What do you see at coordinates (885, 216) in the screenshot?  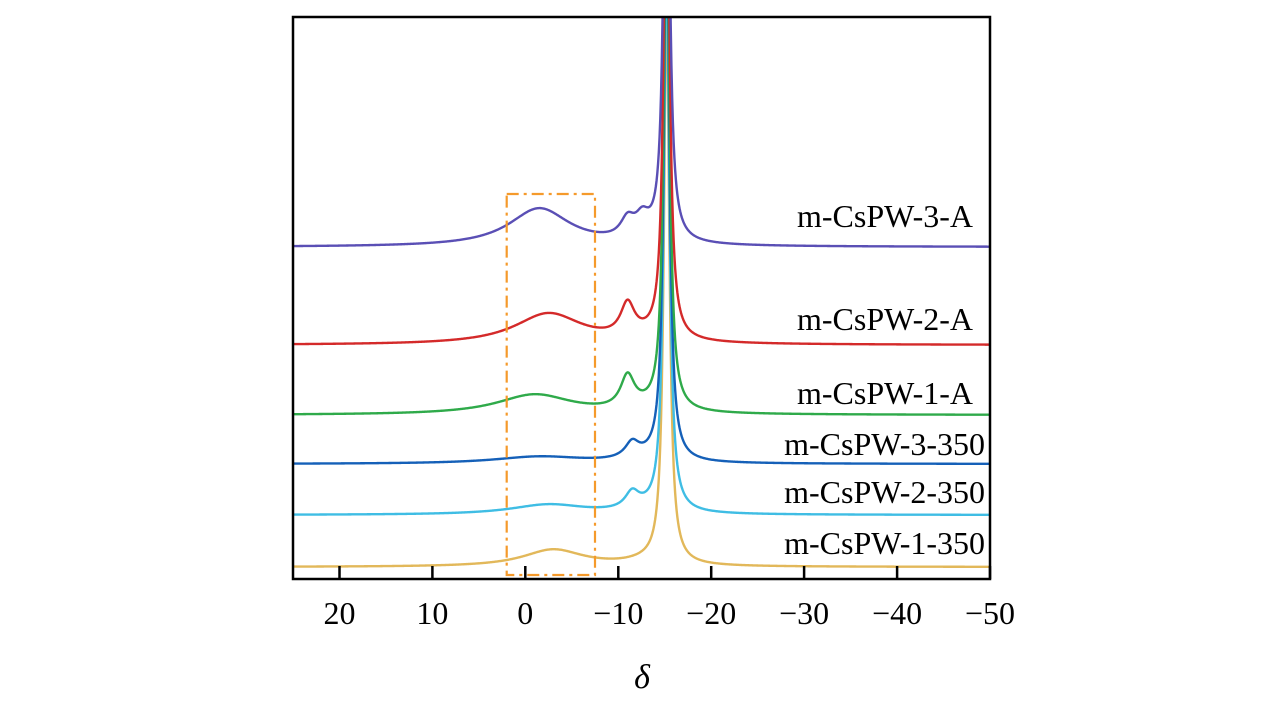 I see `series-label-m-CsPW-3-A: m-CsPW-3-A` at bounding box center [885, 216].